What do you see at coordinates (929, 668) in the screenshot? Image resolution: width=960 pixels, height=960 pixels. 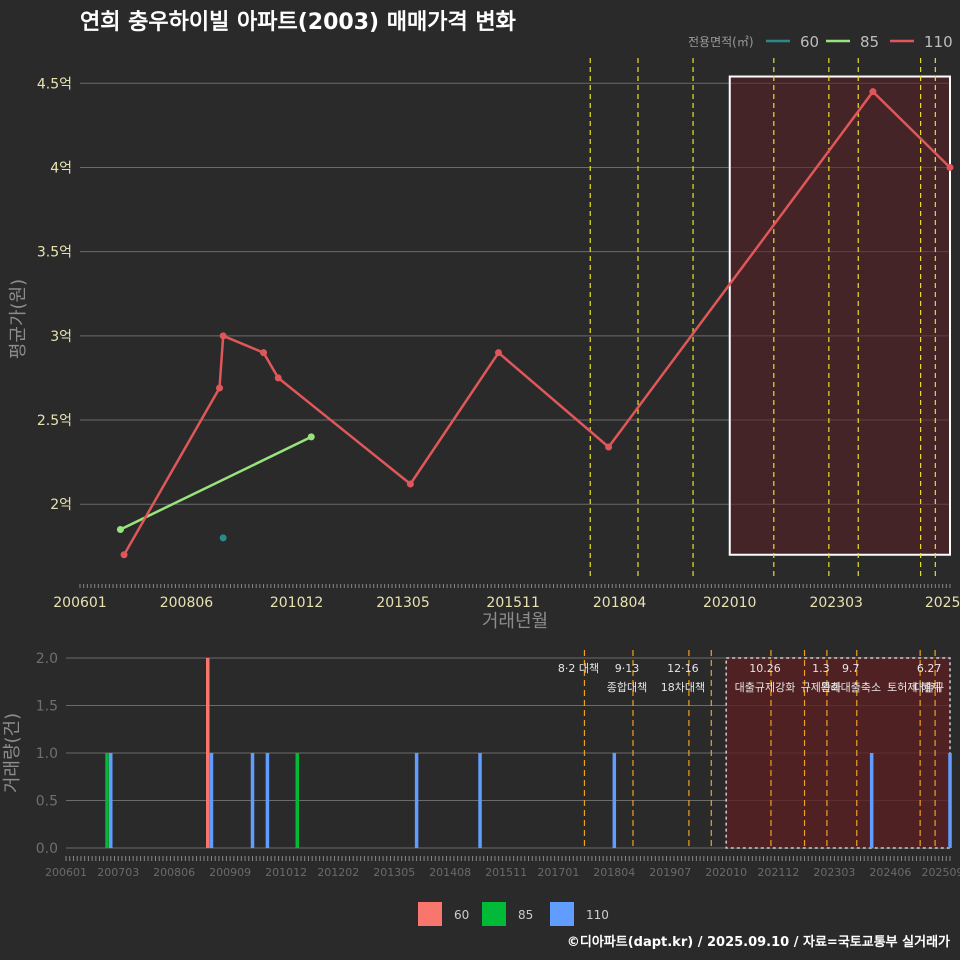 I see `policy-date-label: 6.27` at bounding box center [929, 668].